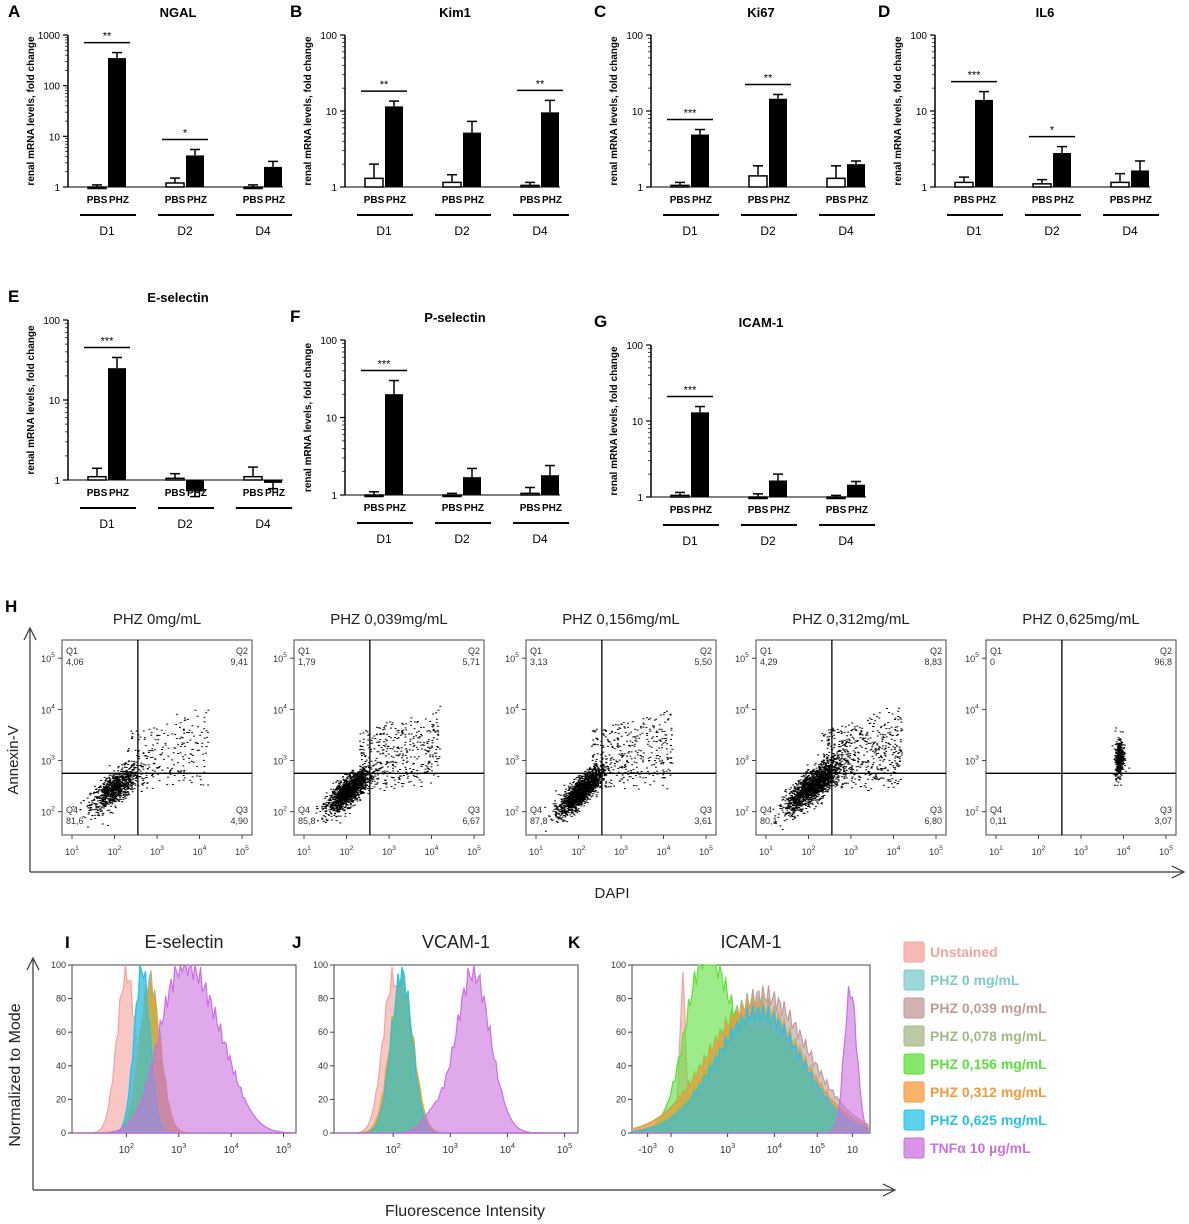  What do you see at coordinates (48, 812) in the screenshot?
I see `y-tick-label: 10²` at bounding box center [48, 812].